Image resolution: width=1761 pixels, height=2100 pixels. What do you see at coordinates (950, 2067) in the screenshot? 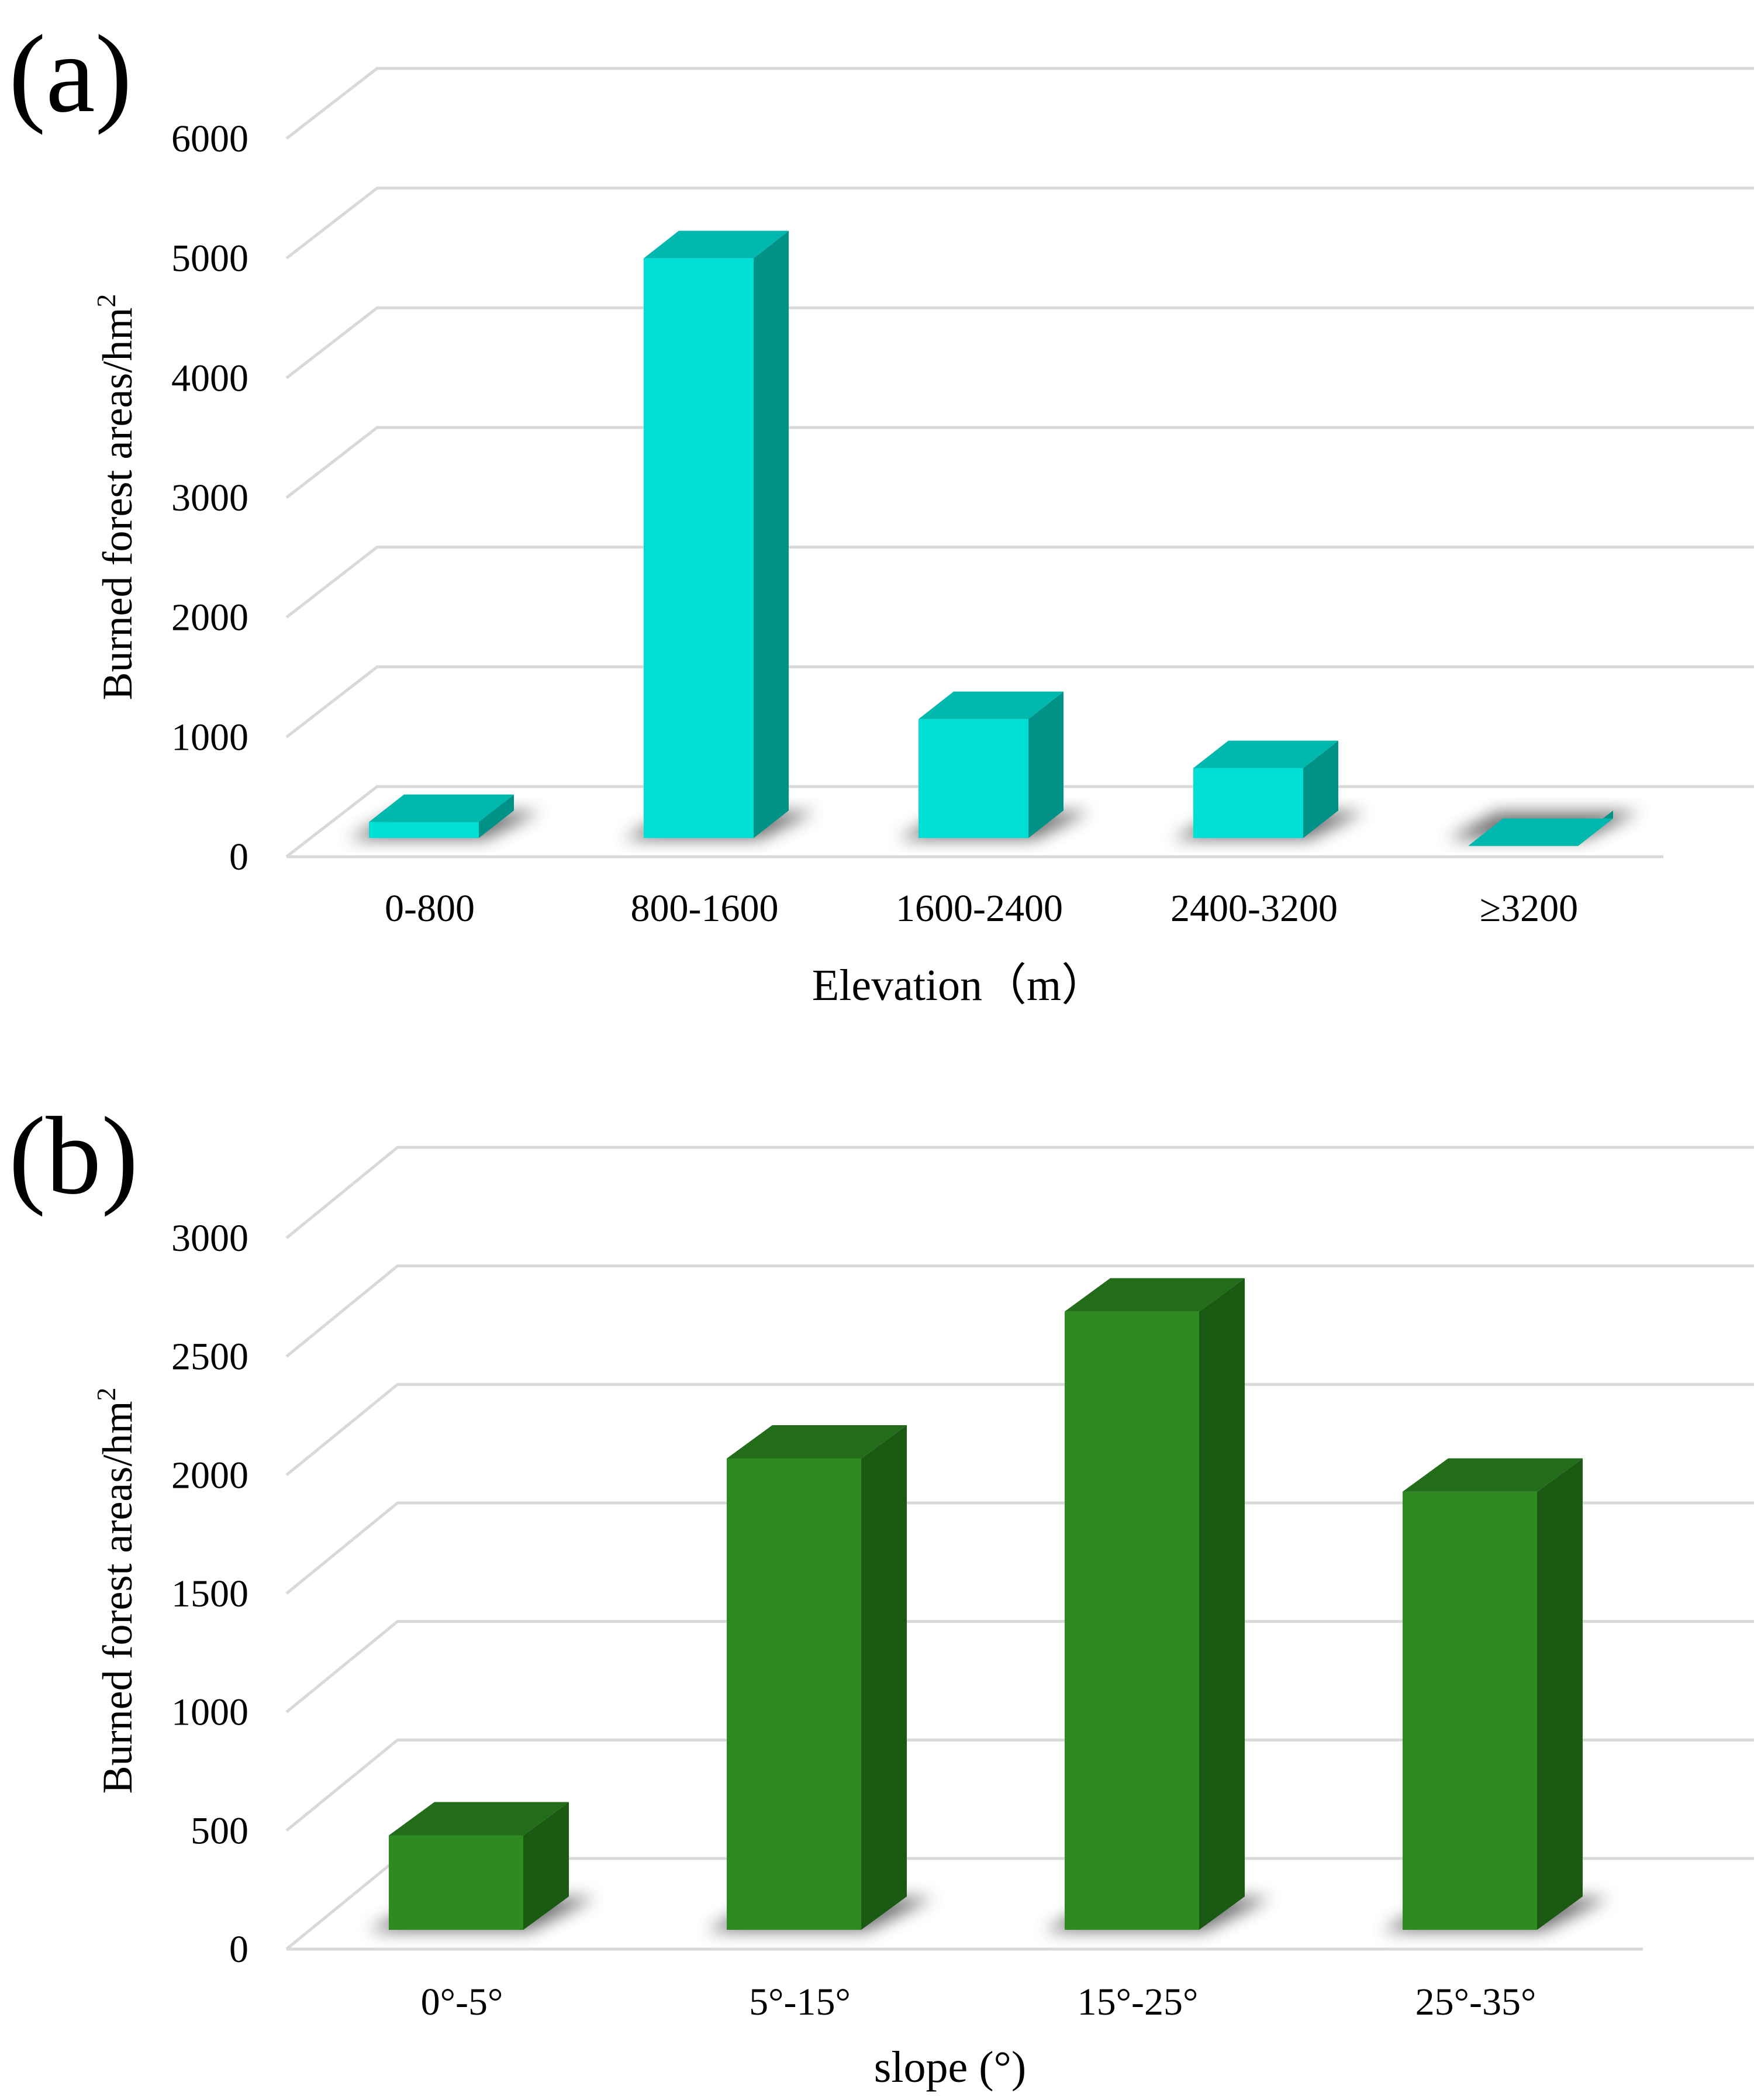
I see `x-axis-title-b: slope (°)` at bounding box center [950, 2067].